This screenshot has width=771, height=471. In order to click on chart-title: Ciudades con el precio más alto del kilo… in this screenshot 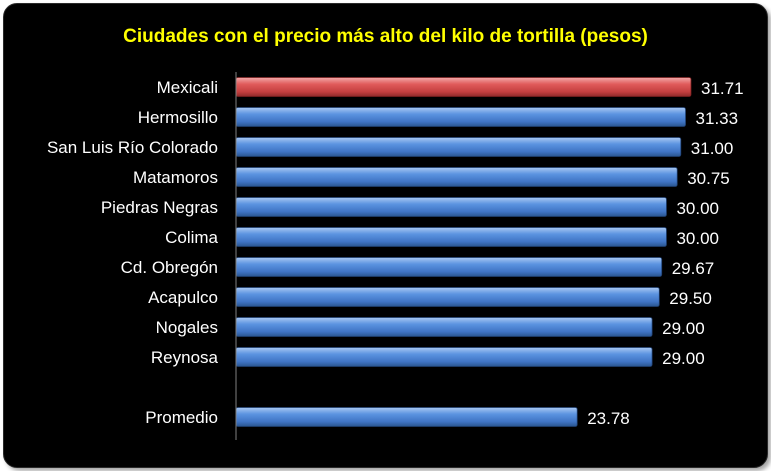, I will do `click(385, 36)`.